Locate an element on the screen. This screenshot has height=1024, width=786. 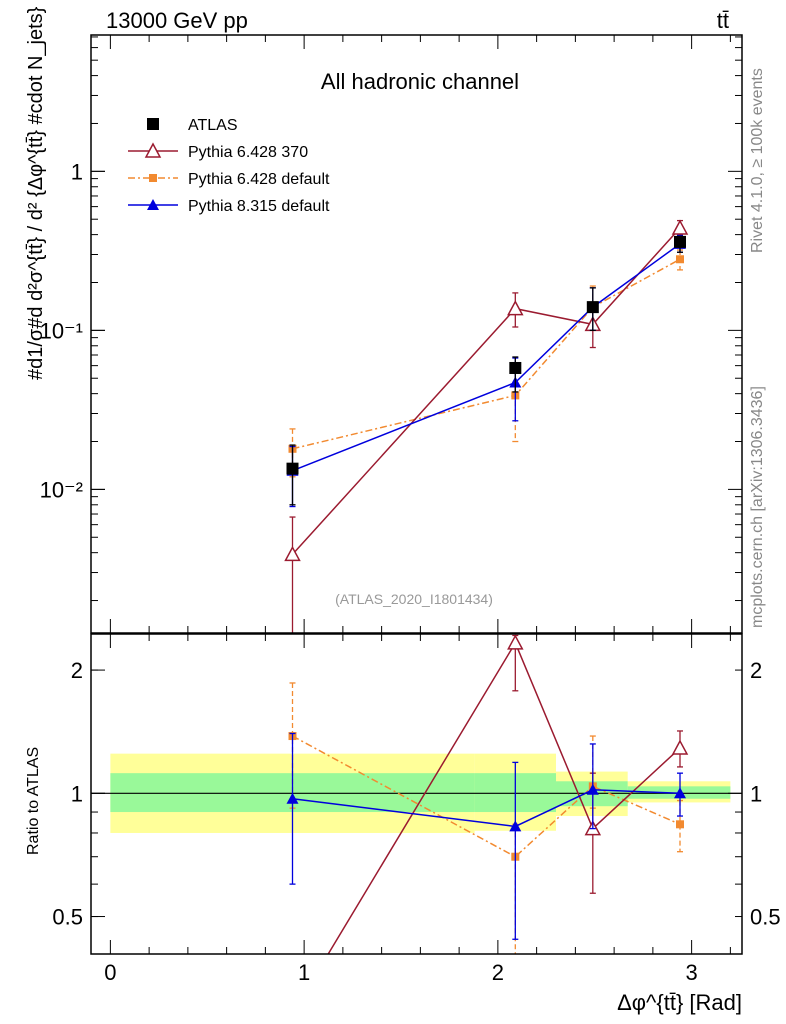
legend-label-pythia-6-428-370: Pythia 6.428 370 is located at coordinates (248, 152).